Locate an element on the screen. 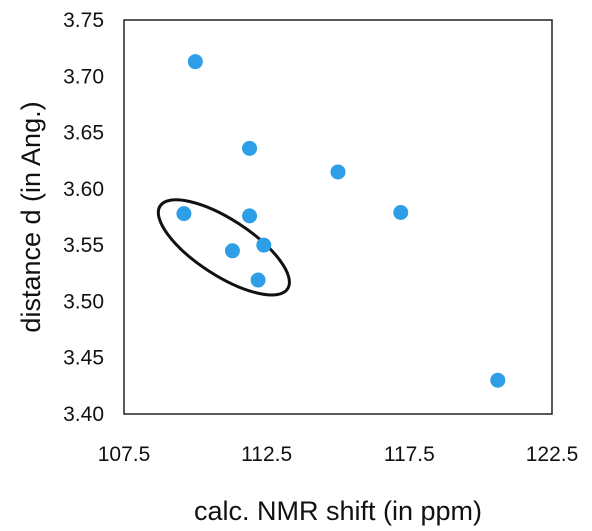 This screenshot has height=531, width=592. y-tick-label: 3.50 is located at coordinates (83, 301).